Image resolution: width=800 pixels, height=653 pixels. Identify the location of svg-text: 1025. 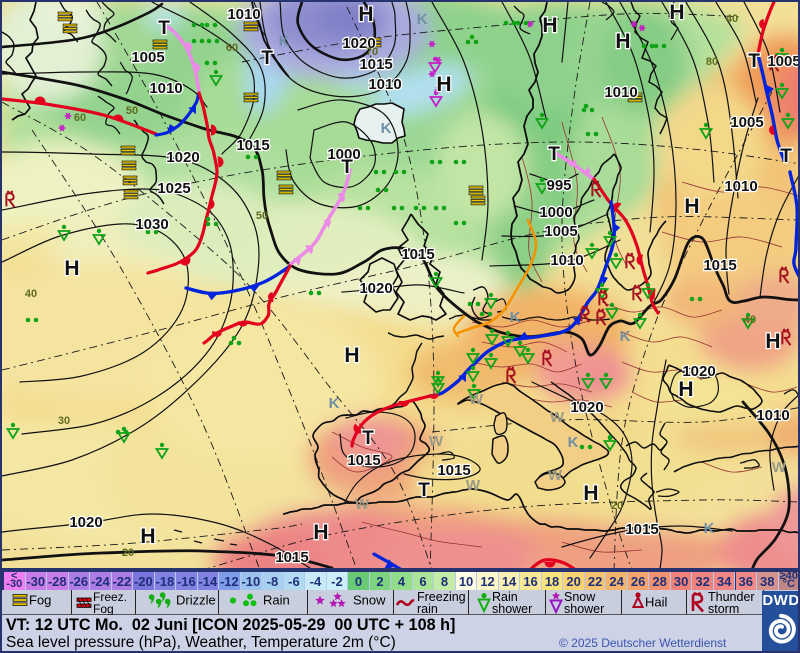
(173, 188).